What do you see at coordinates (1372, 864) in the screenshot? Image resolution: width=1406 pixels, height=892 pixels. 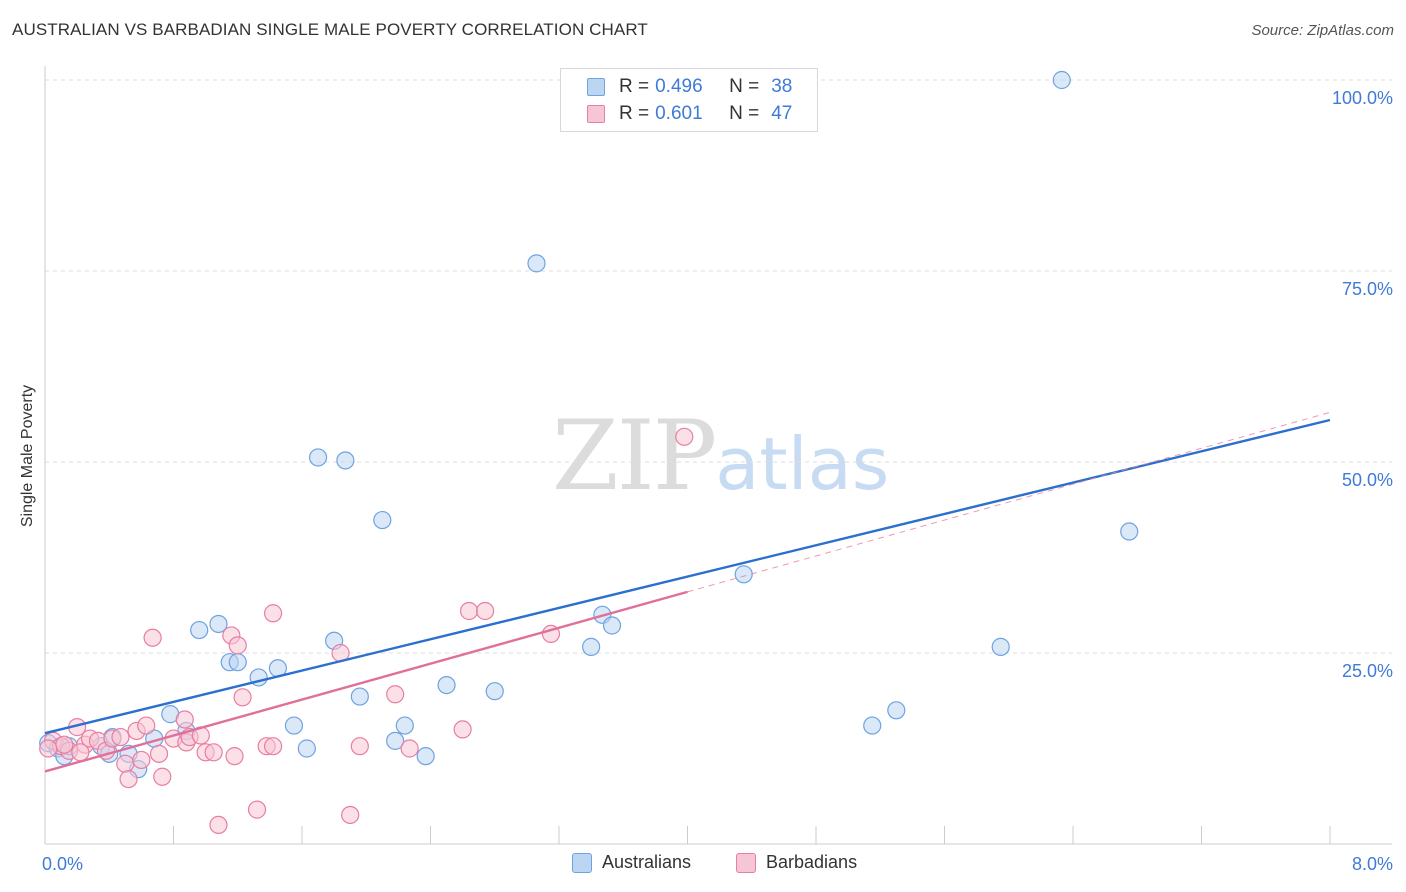 I see `x-tick-label: 8.0%` at bounding box center [1372, 864].